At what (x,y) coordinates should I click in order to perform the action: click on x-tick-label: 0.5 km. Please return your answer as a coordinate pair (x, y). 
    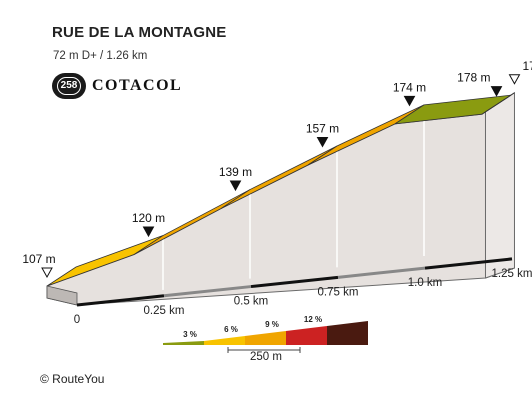
    Looking at the image, I should click on (251, 302).